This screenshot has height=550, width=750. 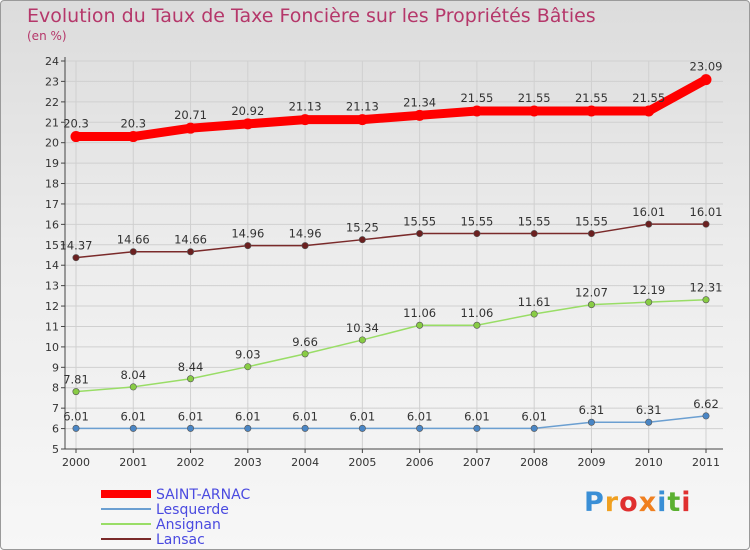 I want to click on data-label: 6.62, so click(x=706, y=404).